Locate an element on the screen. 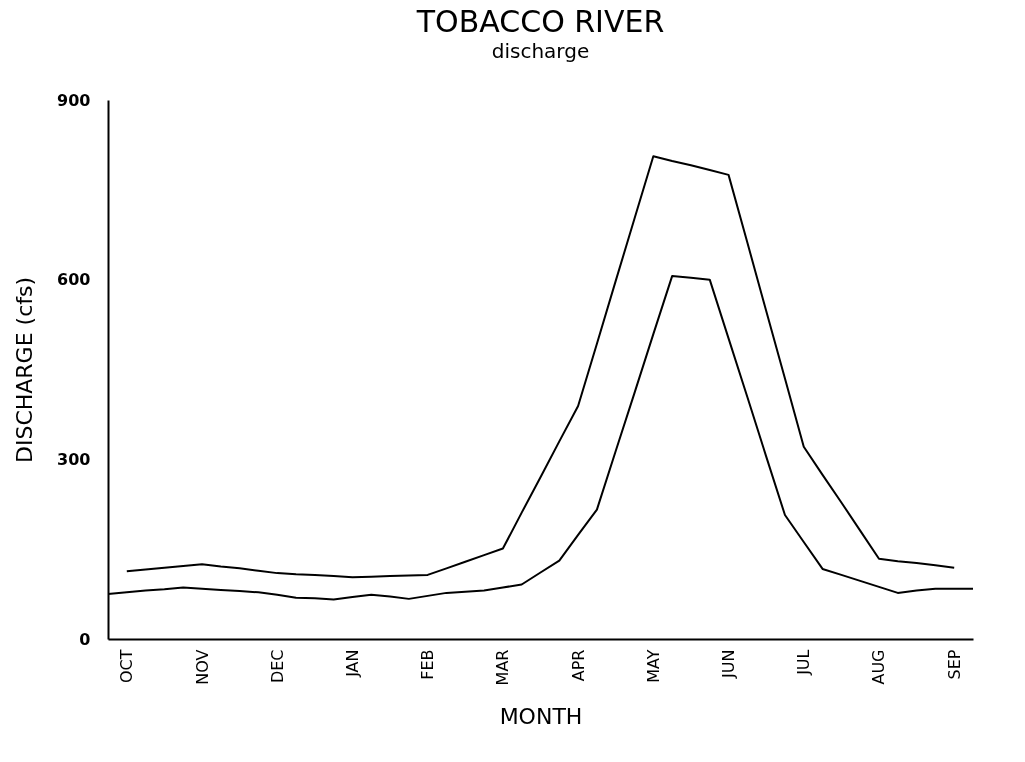  x-tick-label: SEP is located at coordinates (954, 664).